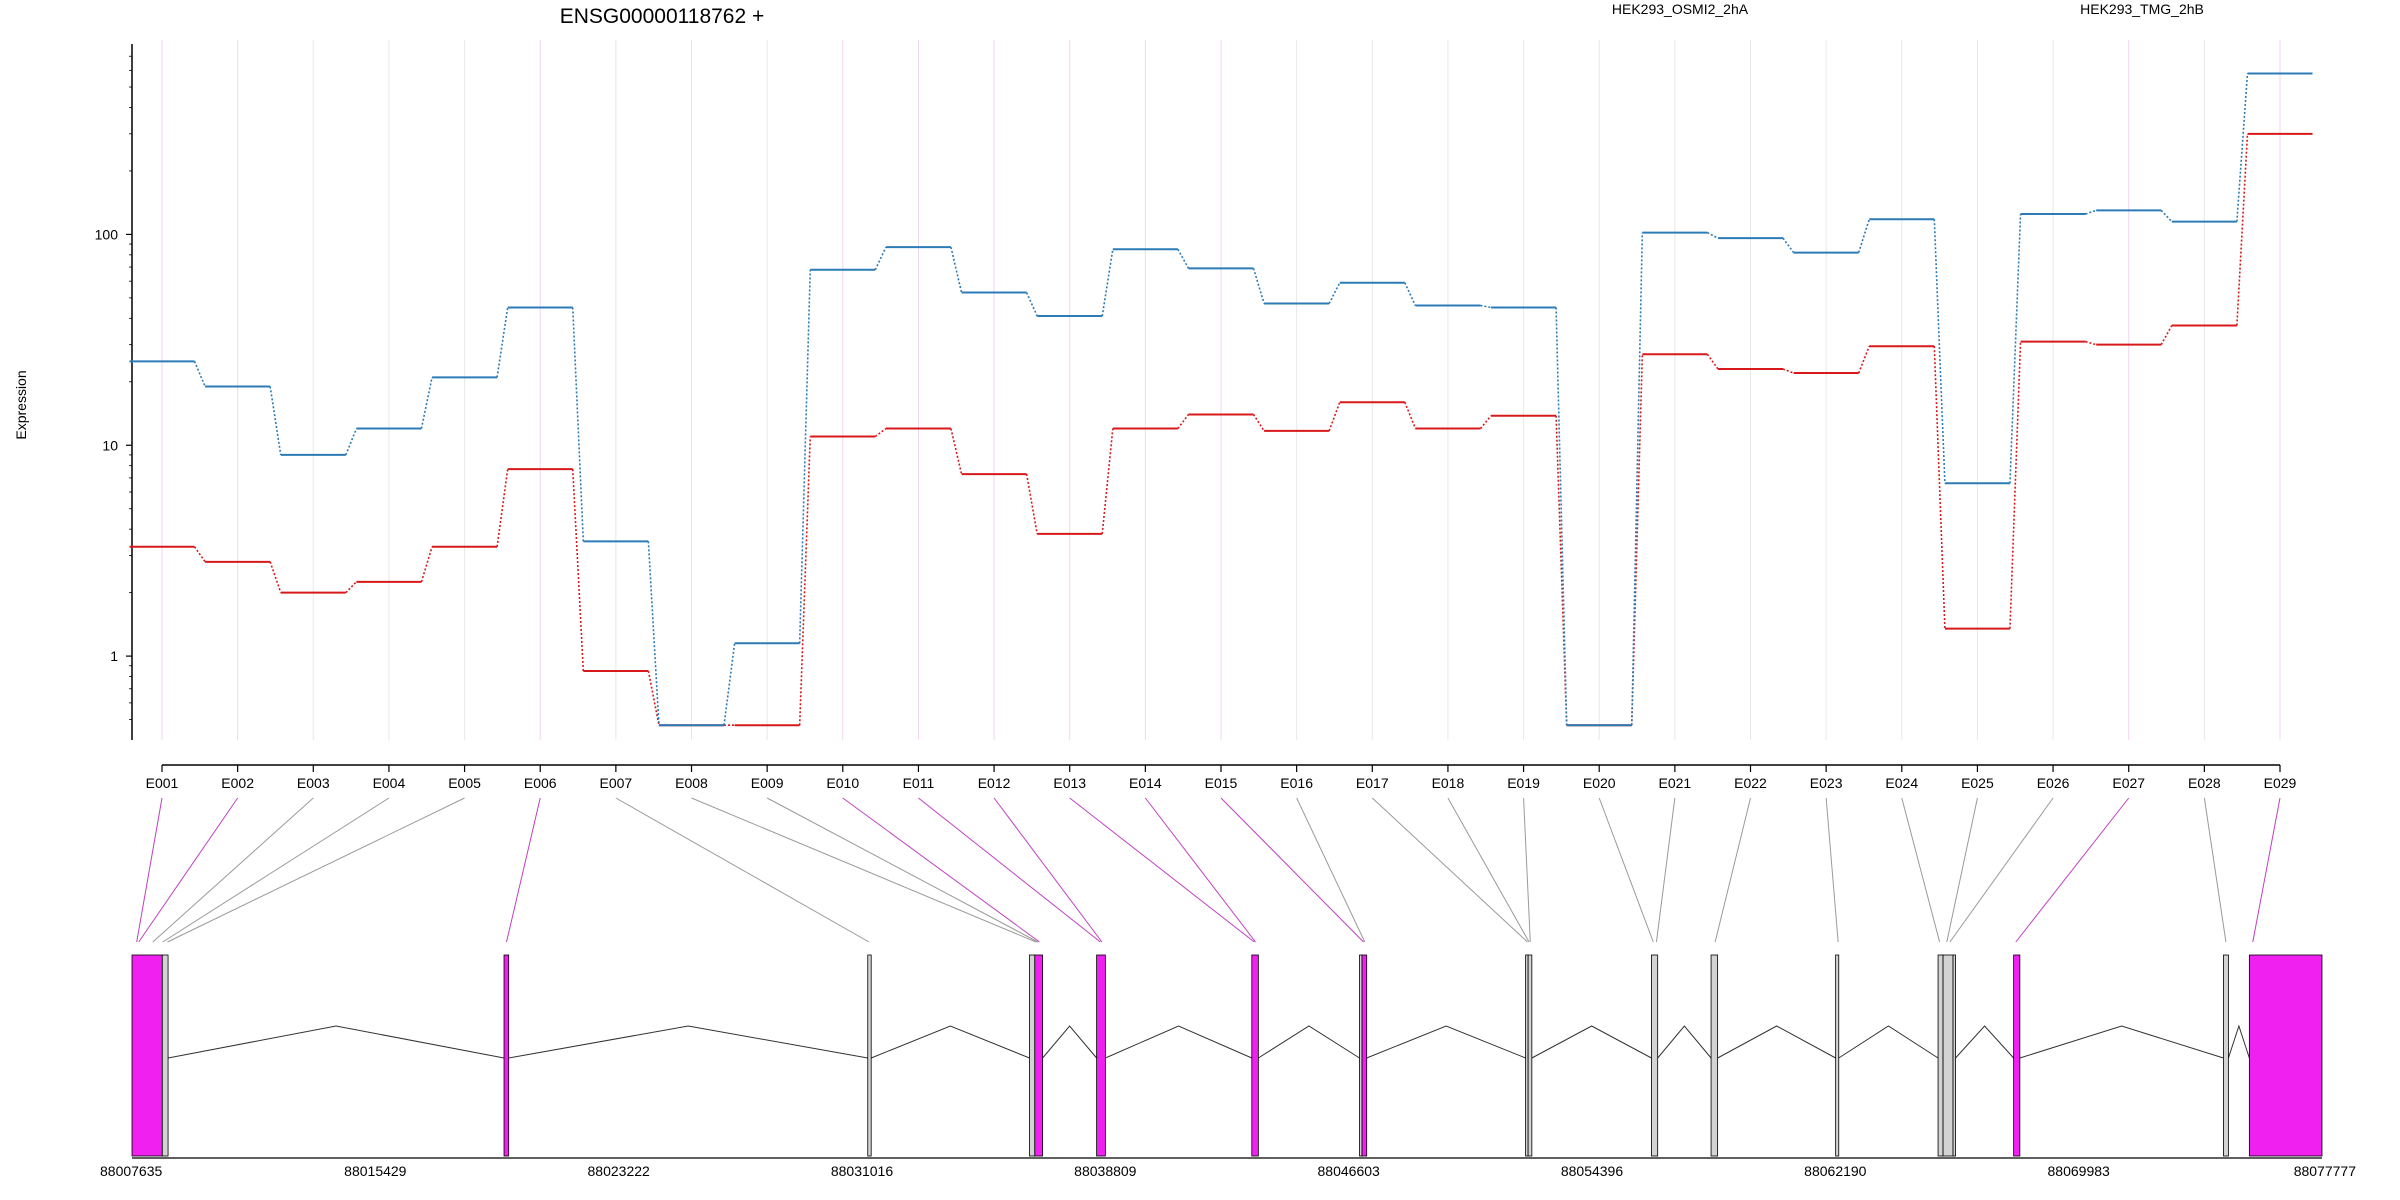  What do you see at coordinates (1523, 783) in the screenshot?
I see `exon-bin-label-e019: E019` at bounding box center [1523, 783].